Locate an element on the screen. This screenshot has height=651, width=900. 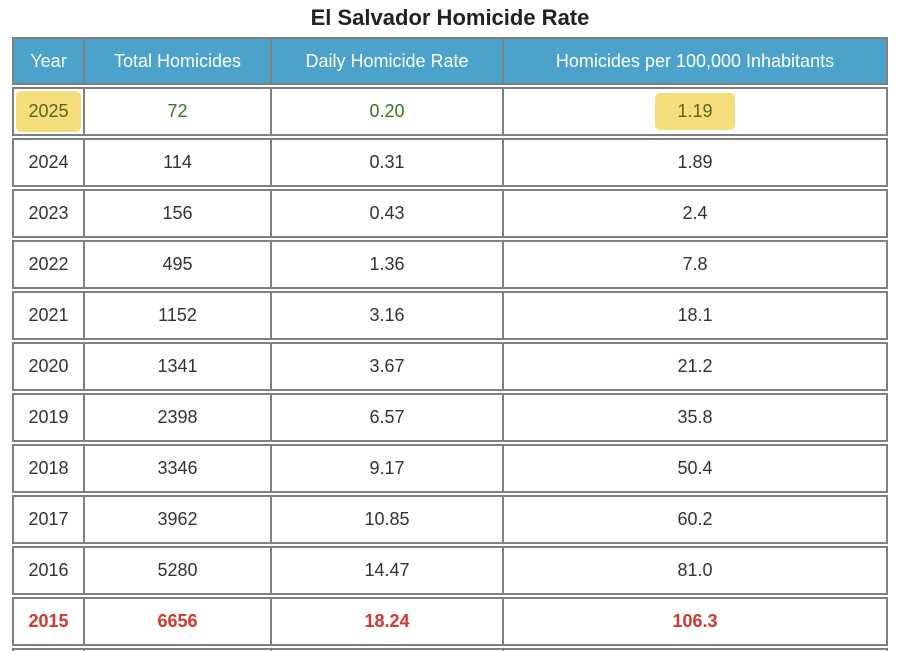
column-header-per-100k: Homicides per 100,000 Inhabitants is located at coordinates (696, 61).